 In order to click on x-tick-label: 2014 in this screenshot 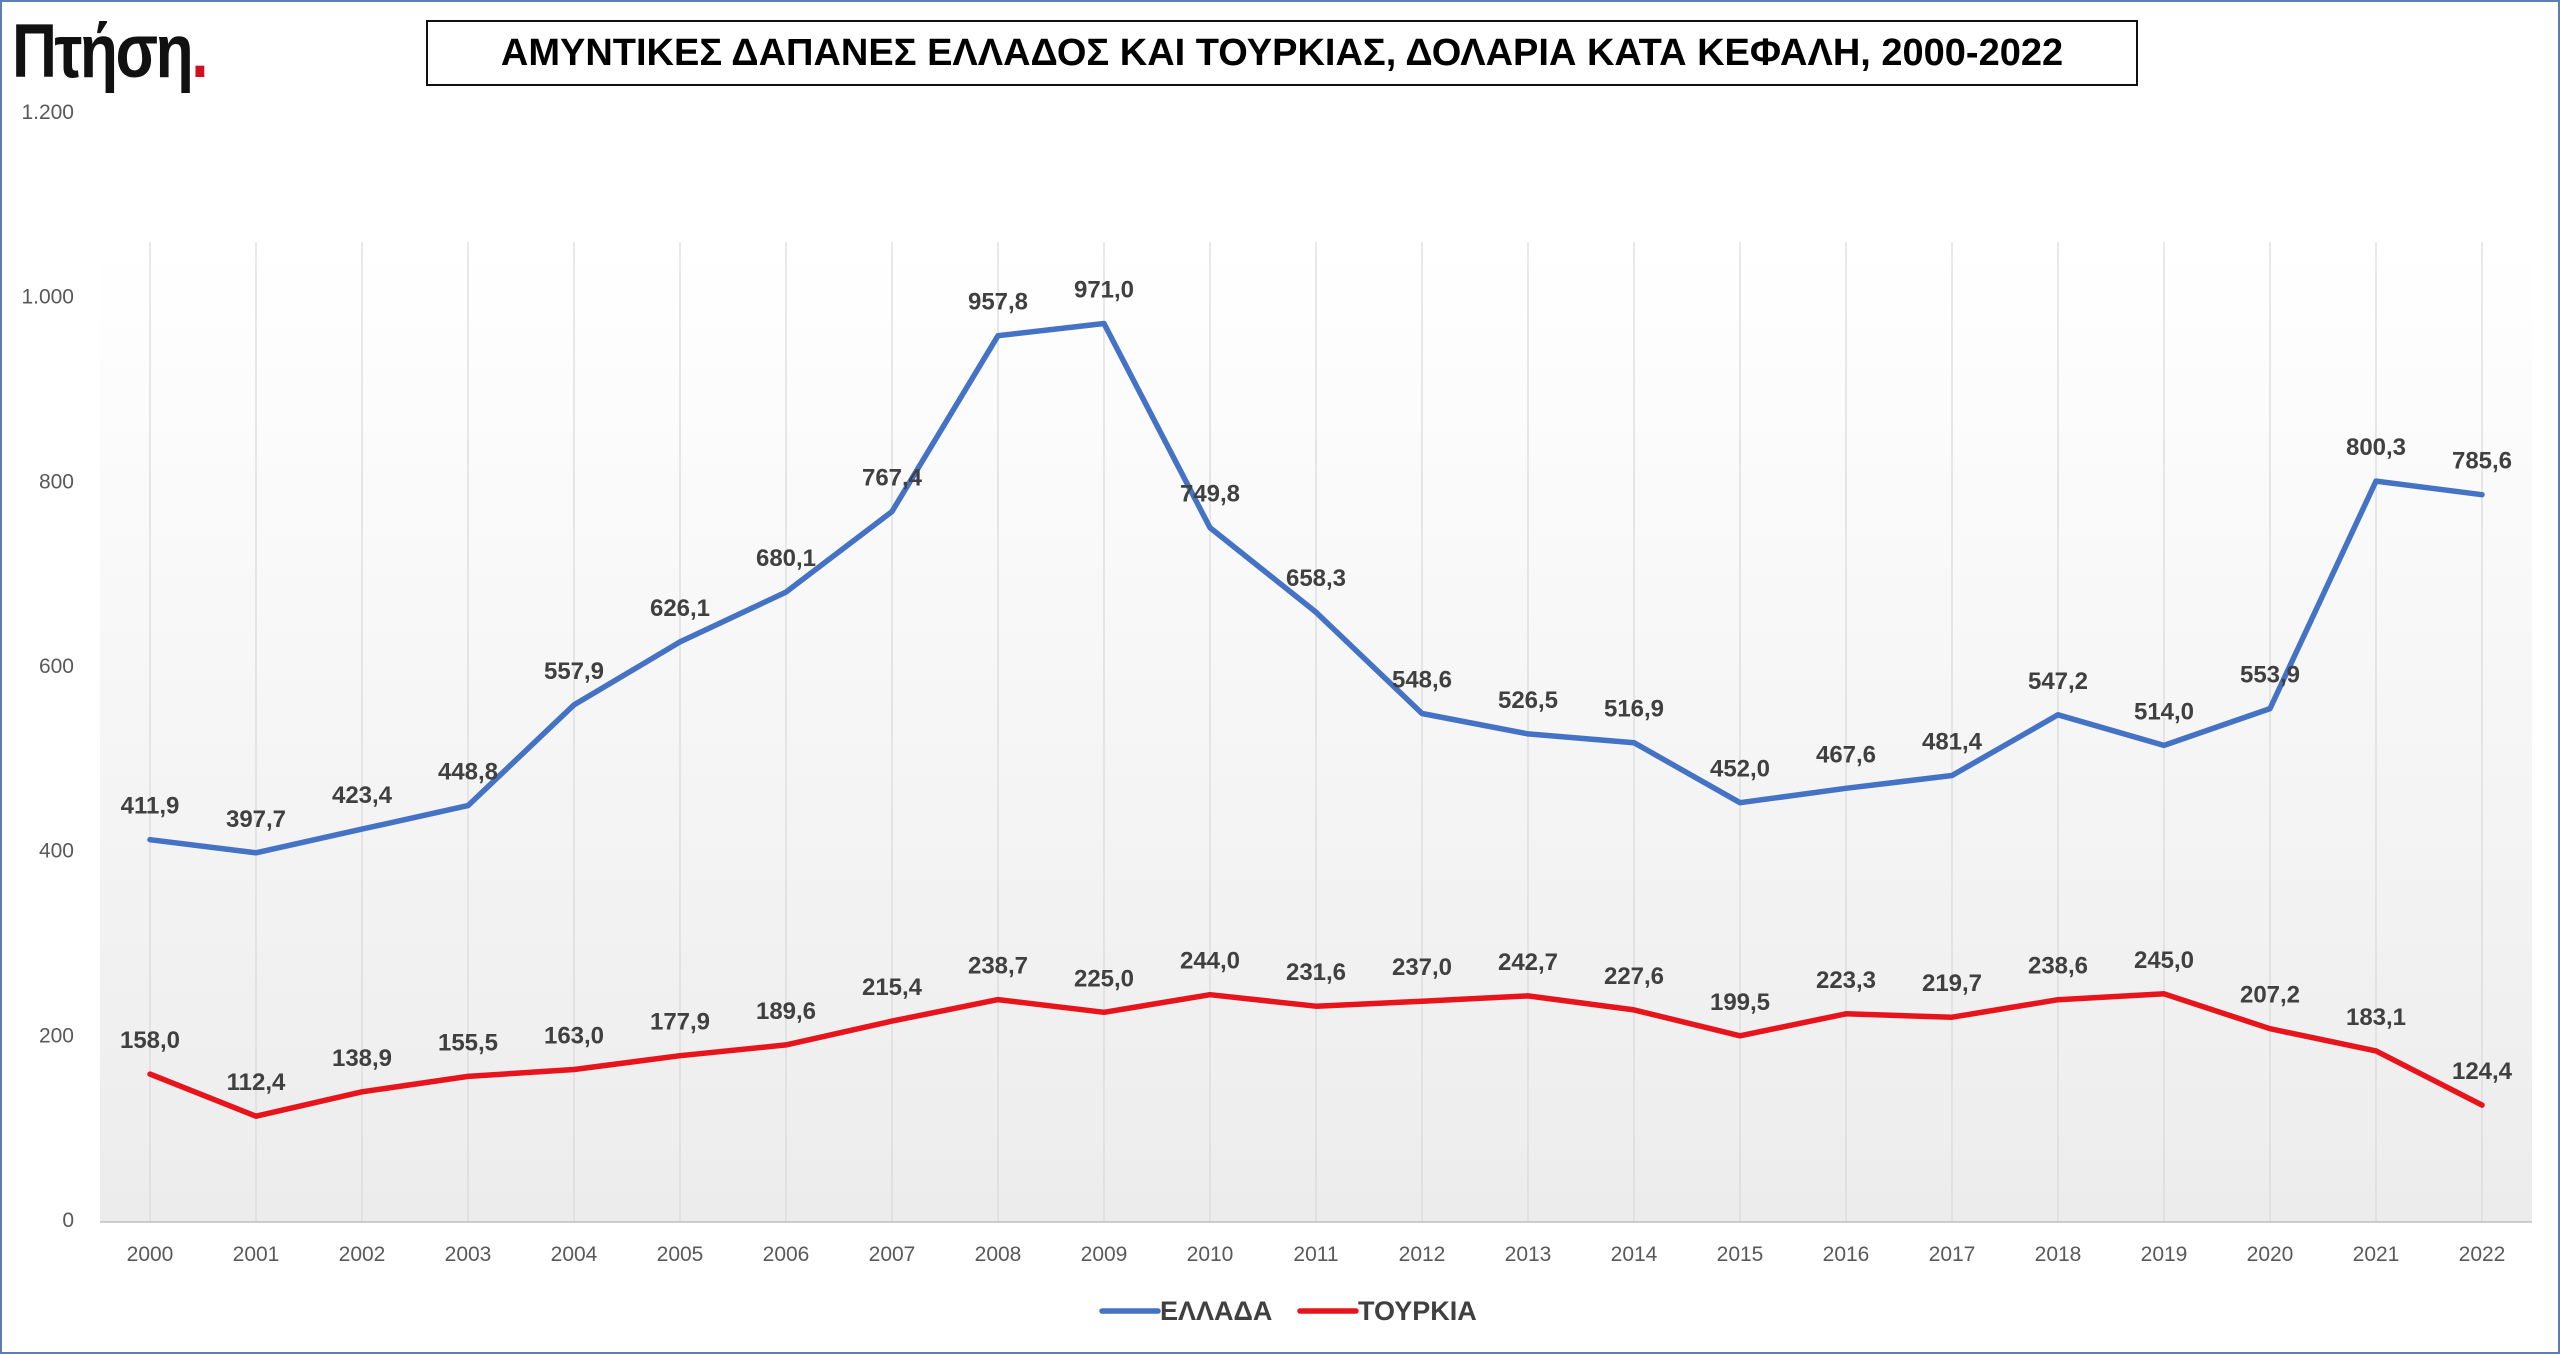, I will do `click(1634, 1254)`.